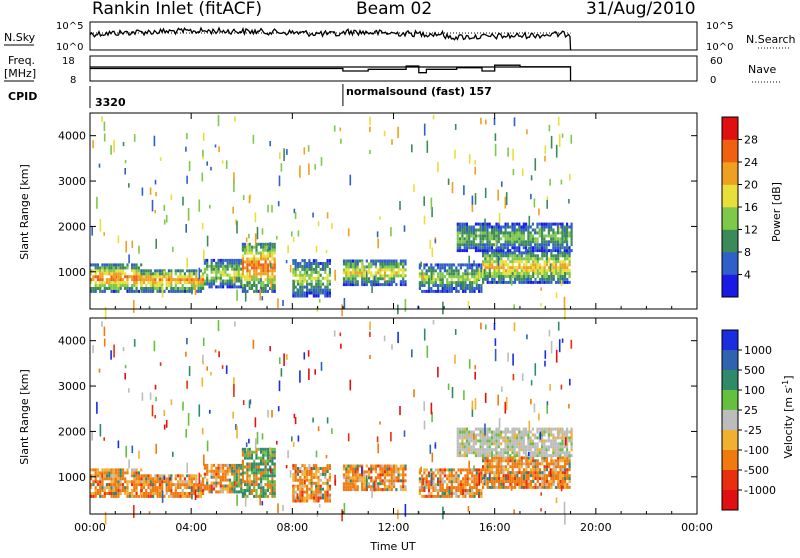 This screenshot has width=800, height=558. Describe the element at coordinates (751, 230) in the screenshot. I see `power-colorbar-tick-label: 12` at that location.